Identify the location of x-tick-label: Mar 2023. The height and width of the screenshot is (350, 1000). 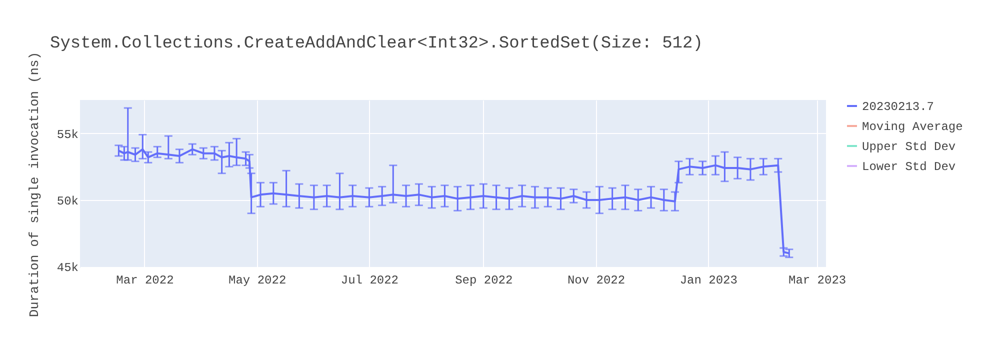
(817, 281).